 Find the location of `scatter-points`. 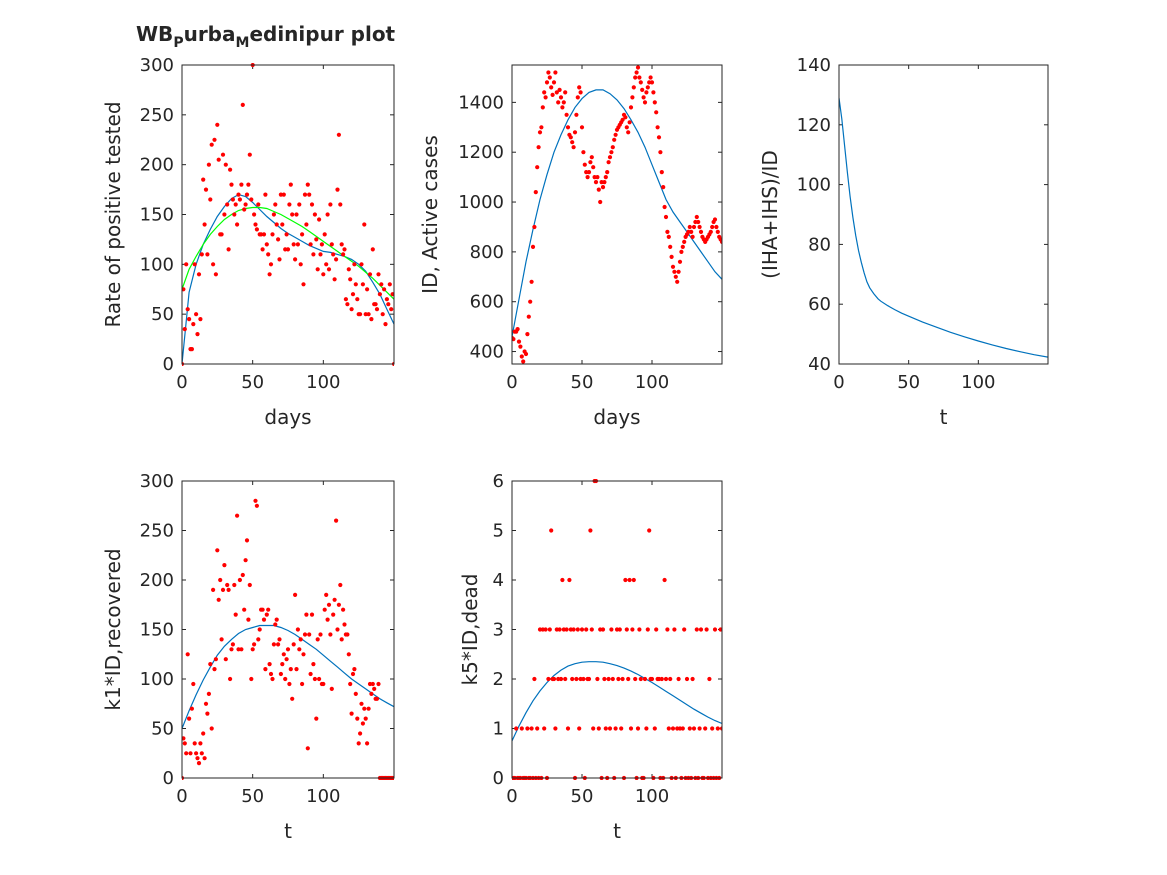

scatter-points is located at coordinates (288, 639).